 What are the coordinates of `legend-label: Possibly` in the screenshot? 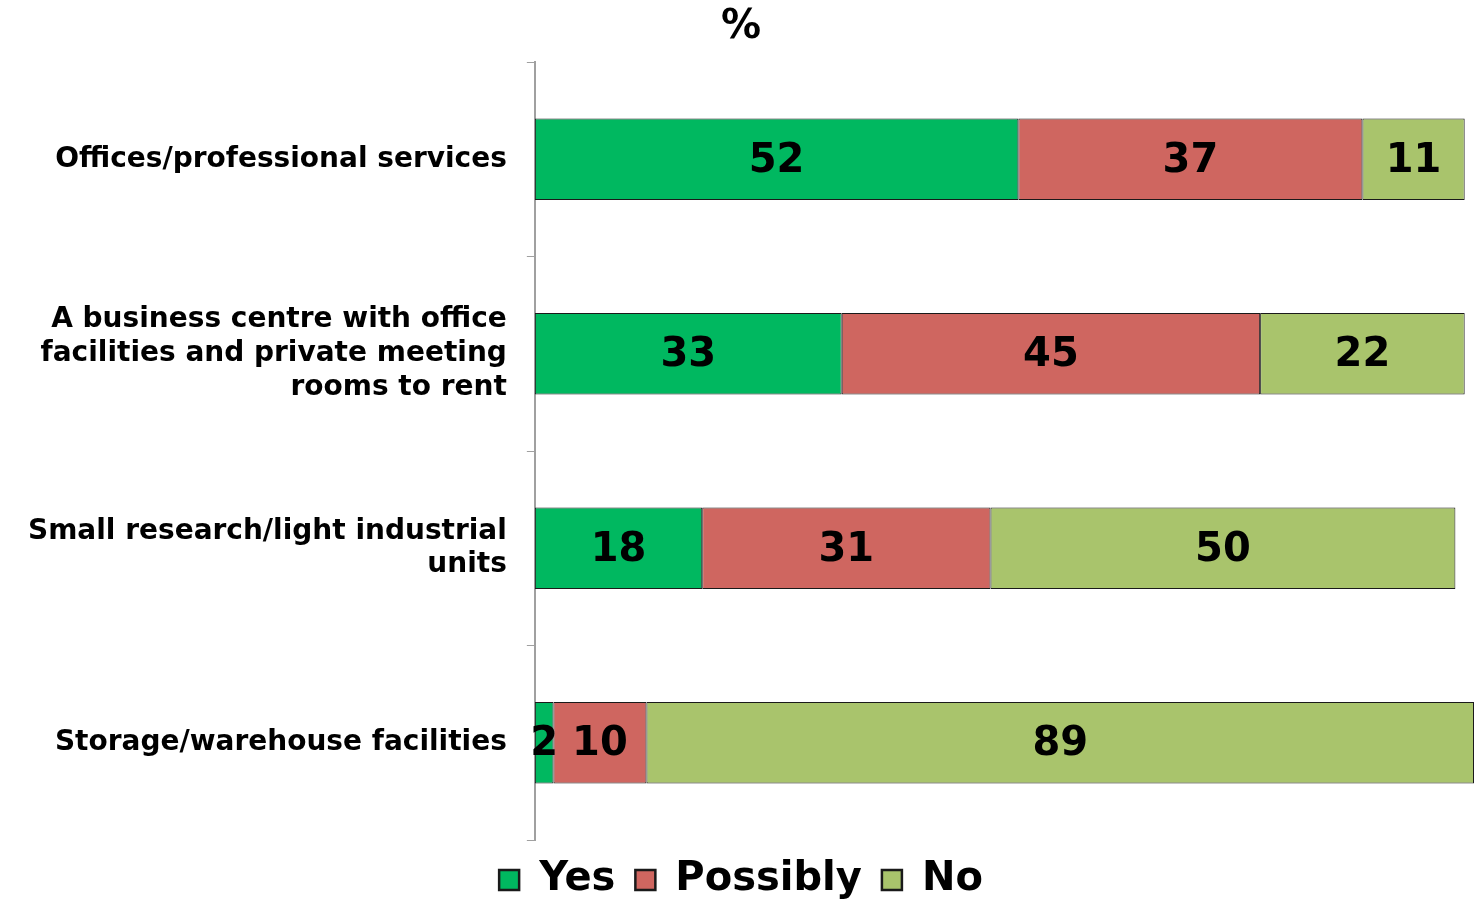 It's located at (768, 876).